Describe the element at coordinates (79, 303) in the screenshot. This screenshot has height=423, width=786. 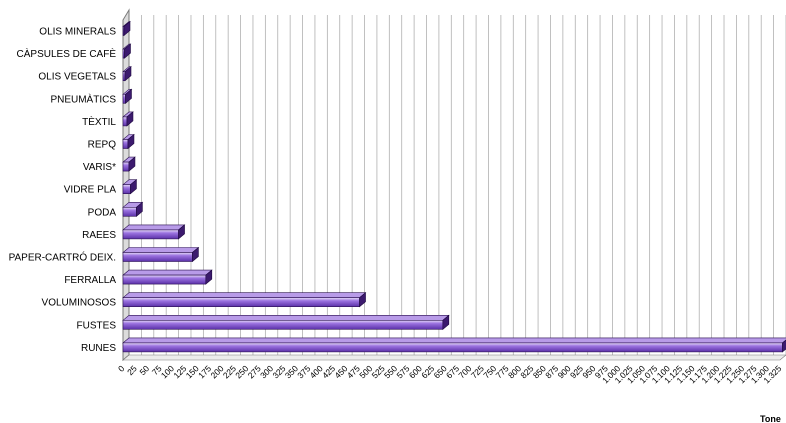
I see `category-label: VOLUMINOSOS` at that location.